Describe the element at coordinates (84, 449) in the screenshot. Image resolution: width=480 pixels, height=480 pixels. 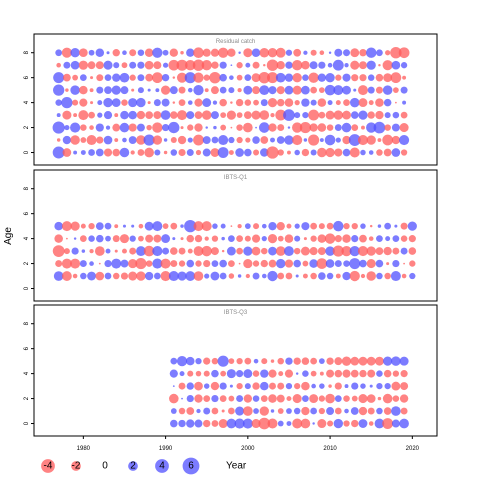
I see `x-tick-label: 1980` at that location.